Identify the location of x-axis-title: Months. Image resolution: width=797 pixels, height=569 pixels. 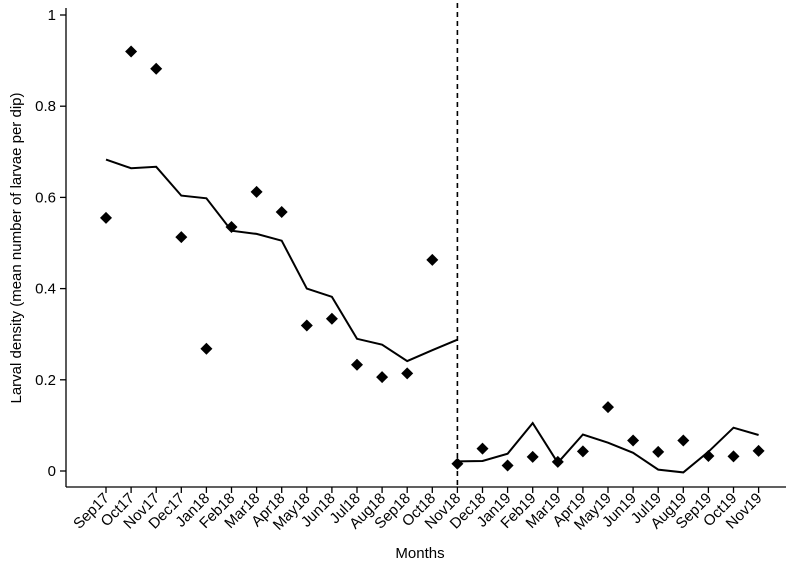
(419, 553).